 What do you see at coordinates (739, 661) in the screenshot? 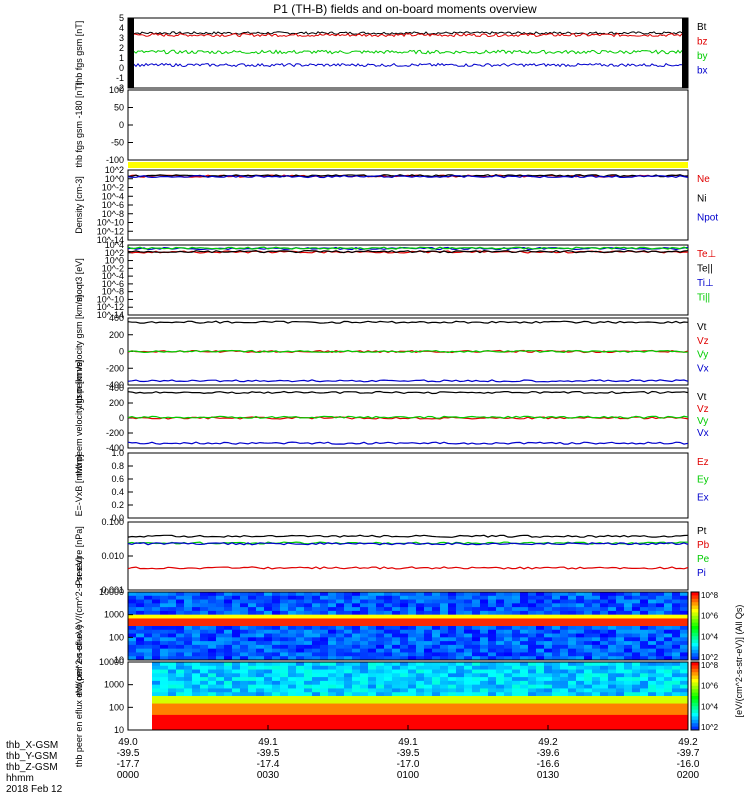
I see `colorbar-title: [eV/(cm^2-s-str-eV)] (All Qs)` at bounding box center [739, 661].